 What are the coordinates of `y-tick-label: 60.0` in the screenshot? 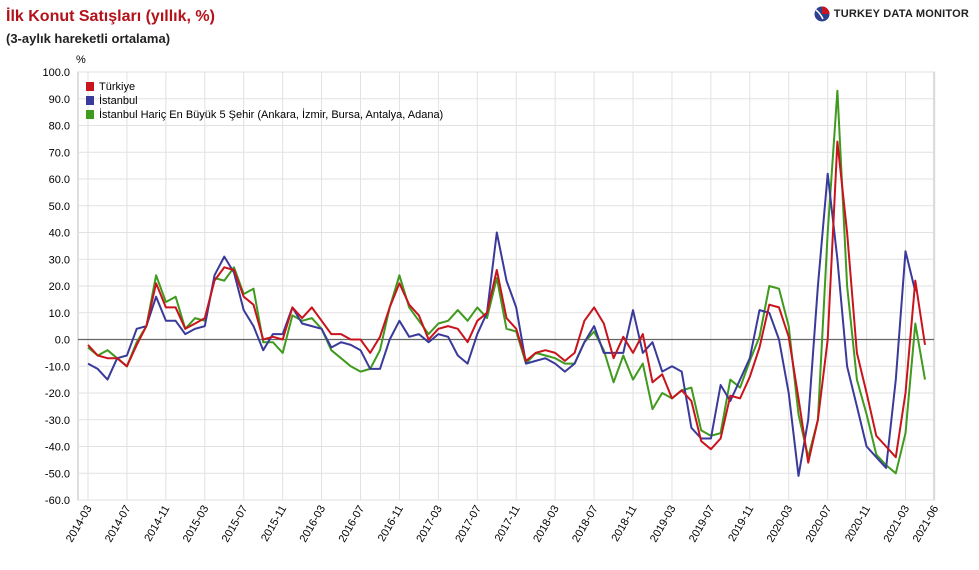 It's located at (59, 180).